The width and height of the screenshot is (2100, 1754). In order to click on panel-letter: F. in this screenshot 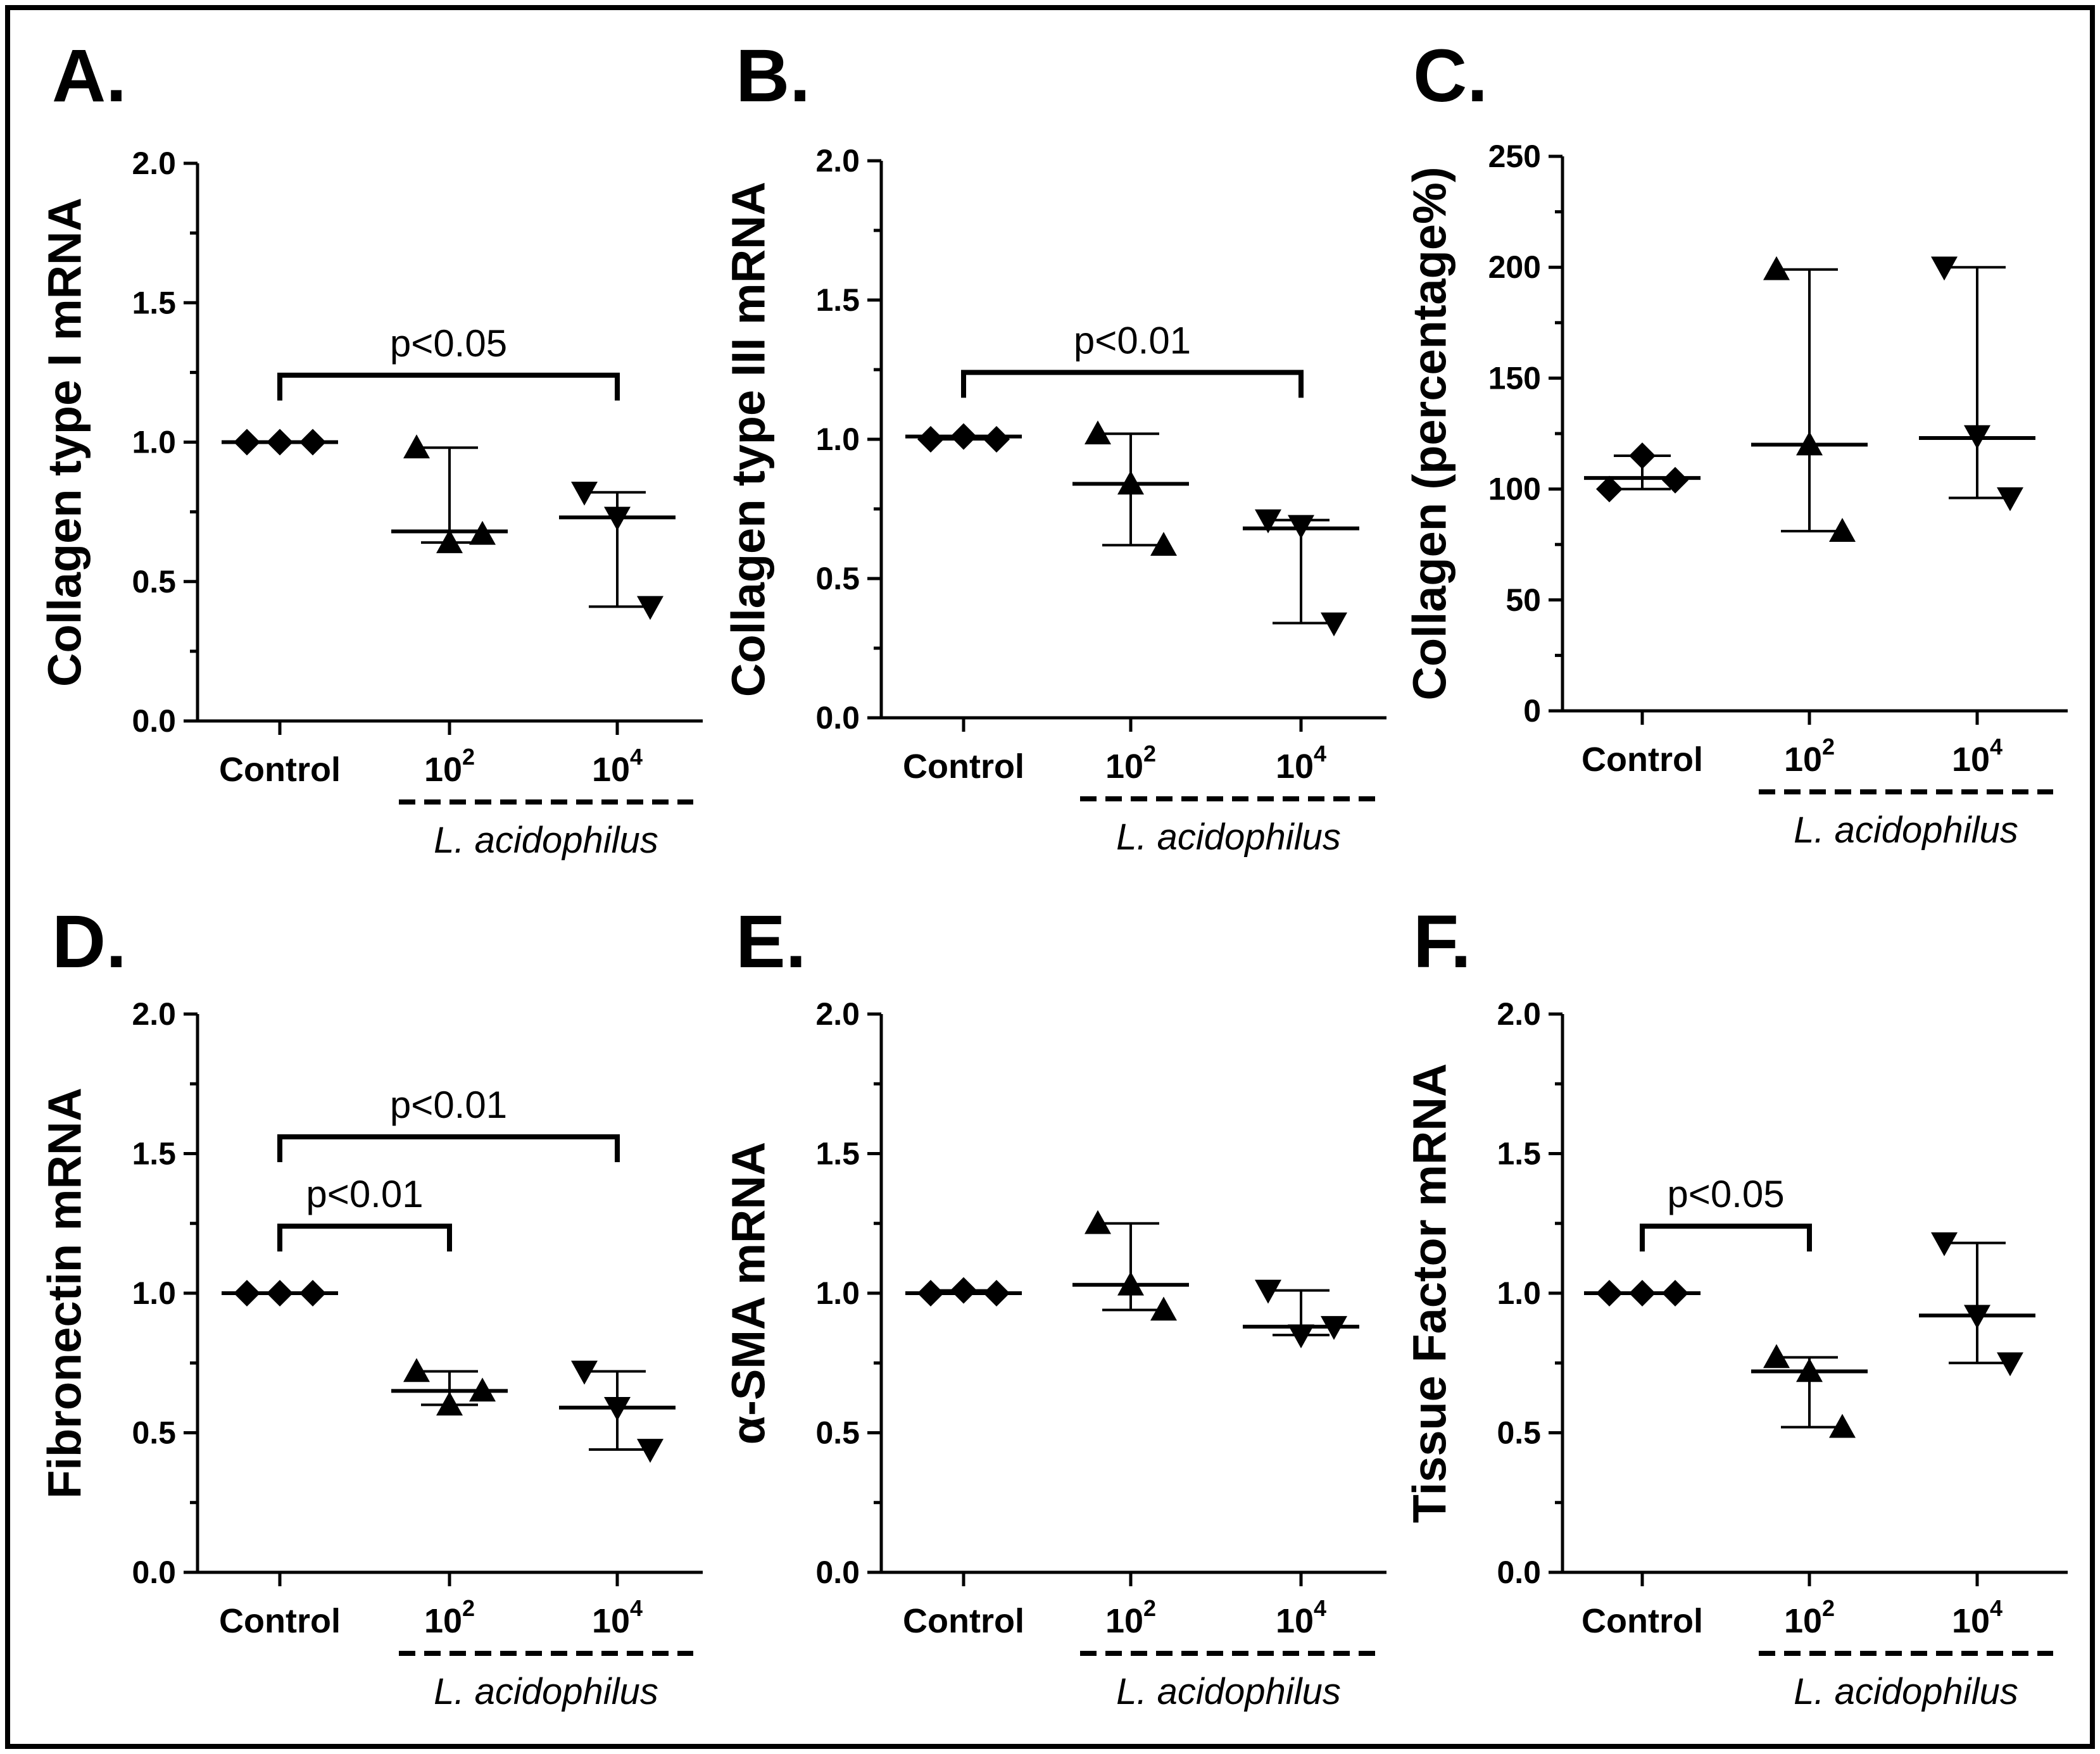, I will do `click(1442, 942)`.